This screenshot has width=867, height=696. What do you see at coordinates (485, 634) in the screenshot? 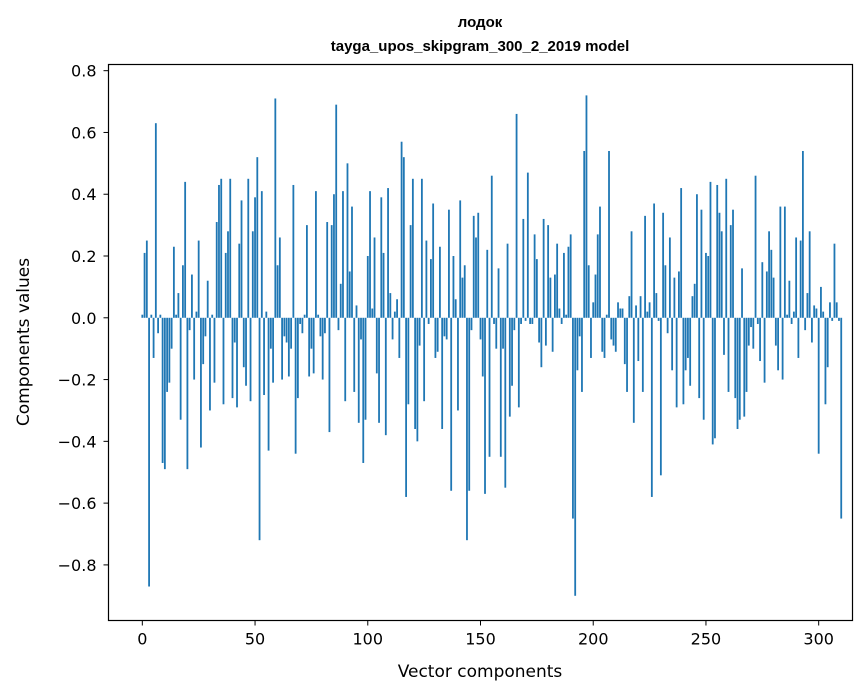
I see `x-axis-ticks: 0 50 100 150 200 250 300` at bounding box center [485, 634].